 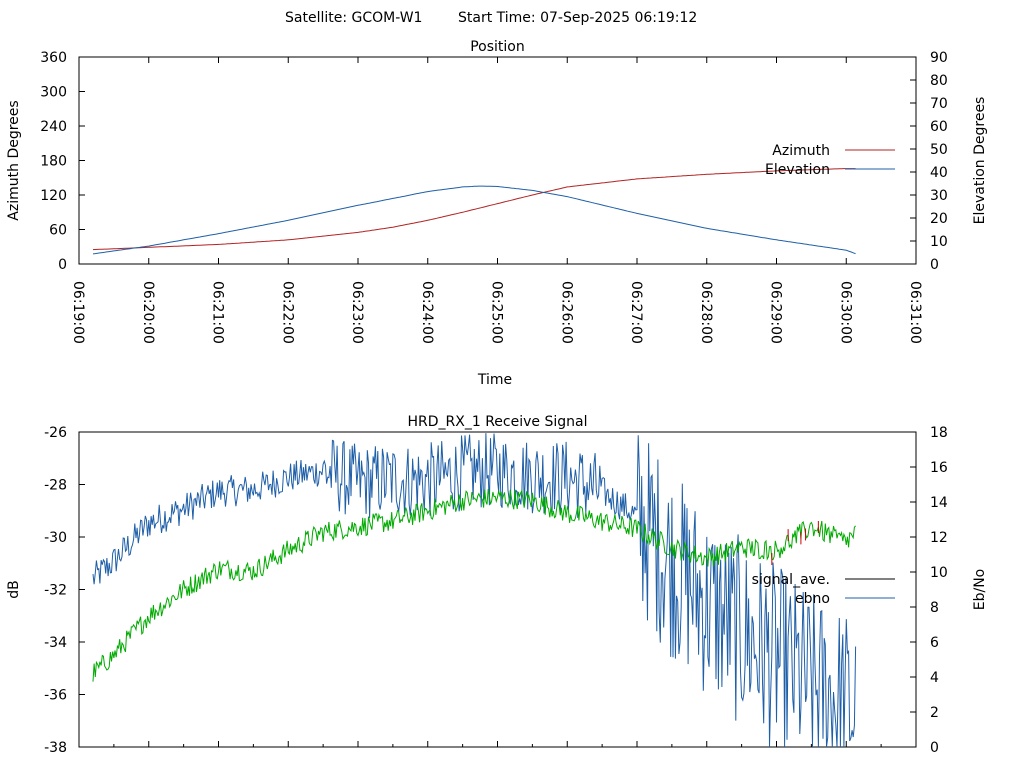 I want to click on left-tick-label: 180, so click(x=53, y=162).